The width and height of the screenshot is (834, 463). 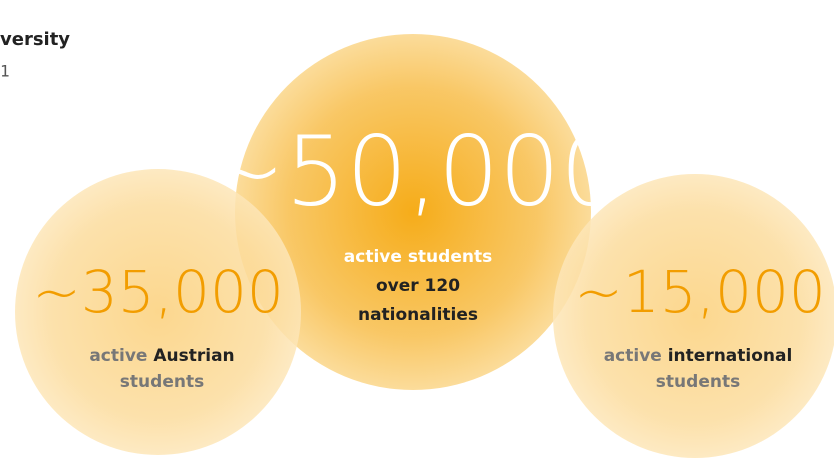 I want to click on international-number: ~15,000, so click(x=700, y=292).